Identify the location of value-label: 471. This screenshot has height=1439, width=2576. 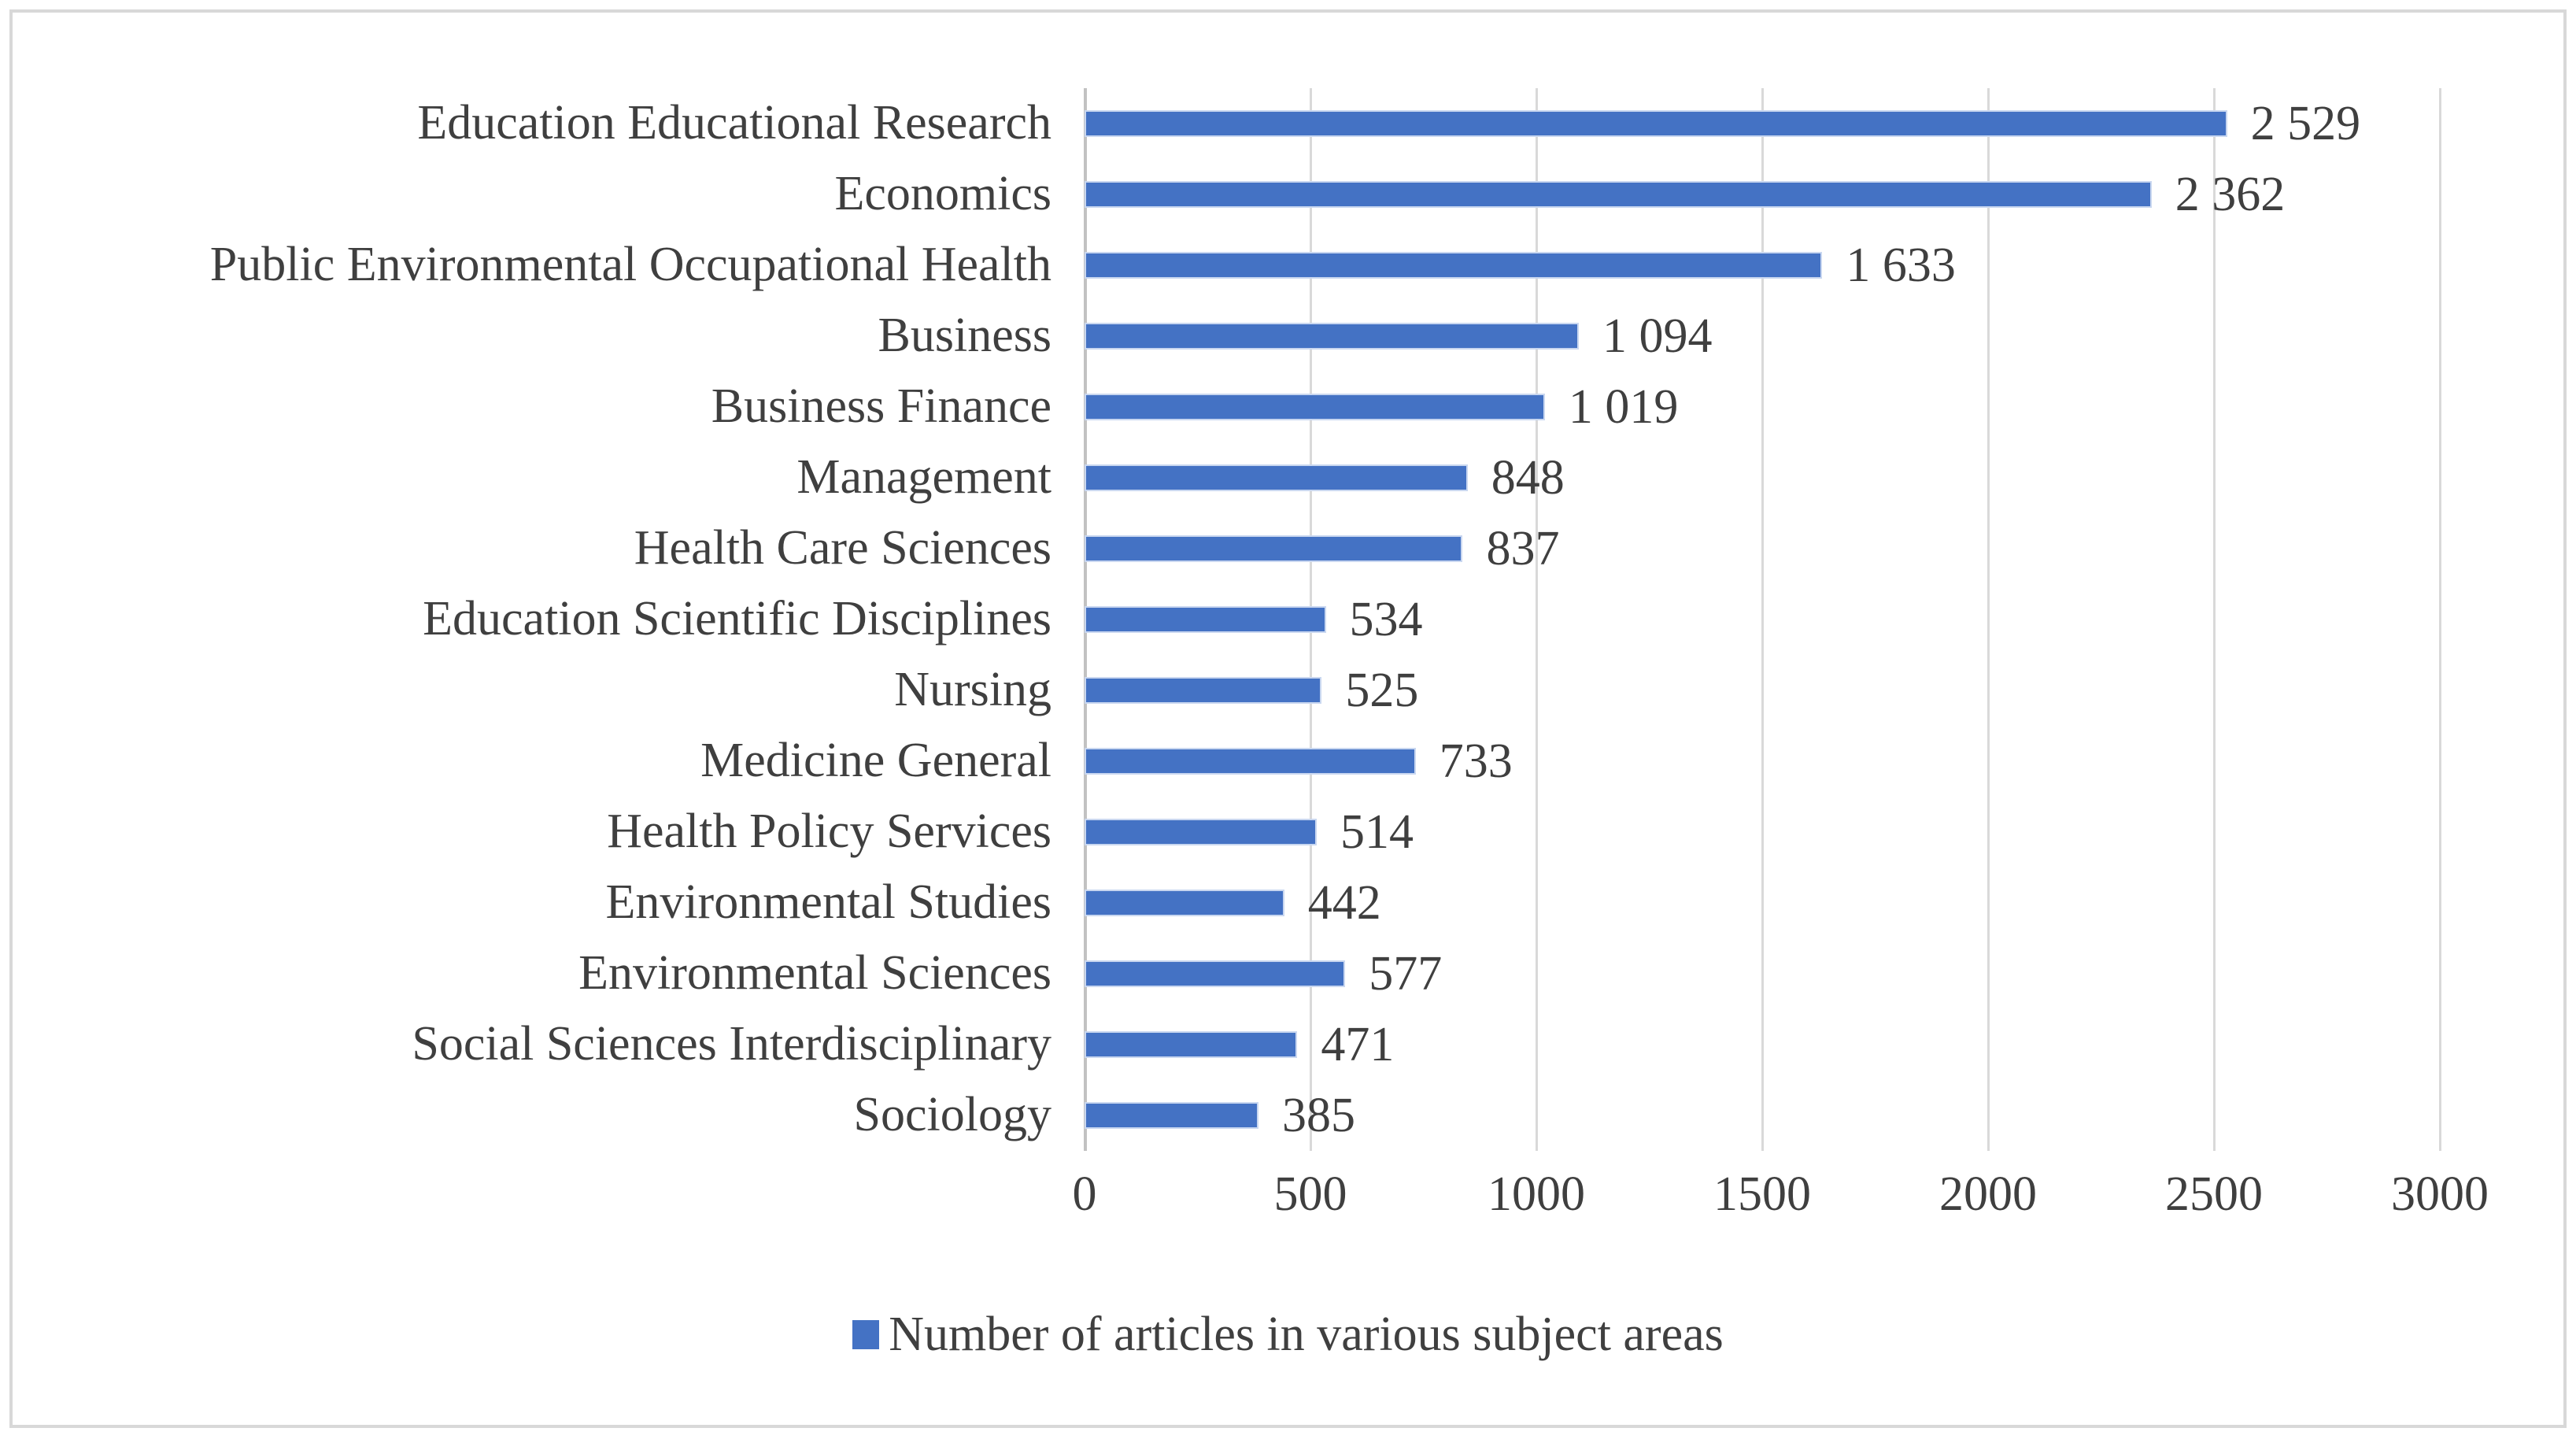
(1358, 1044).